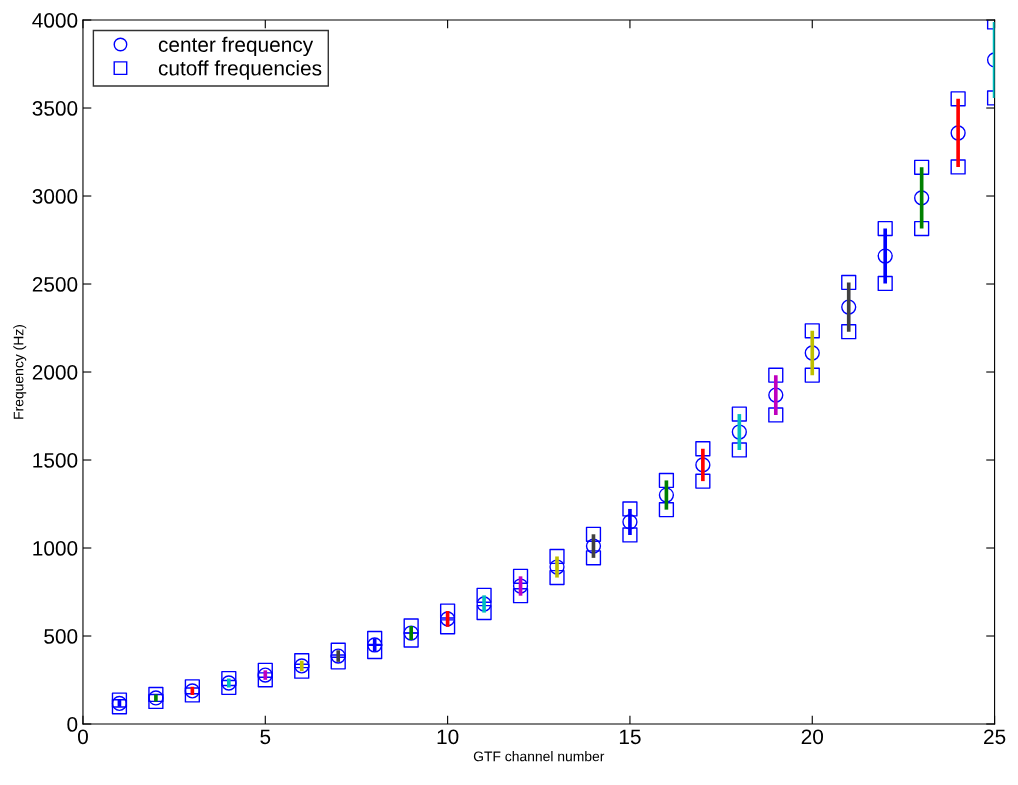 The width and height of the screenshot is (1018, 785). I want to click on y-tick-label: 4000, so click(55, 20).